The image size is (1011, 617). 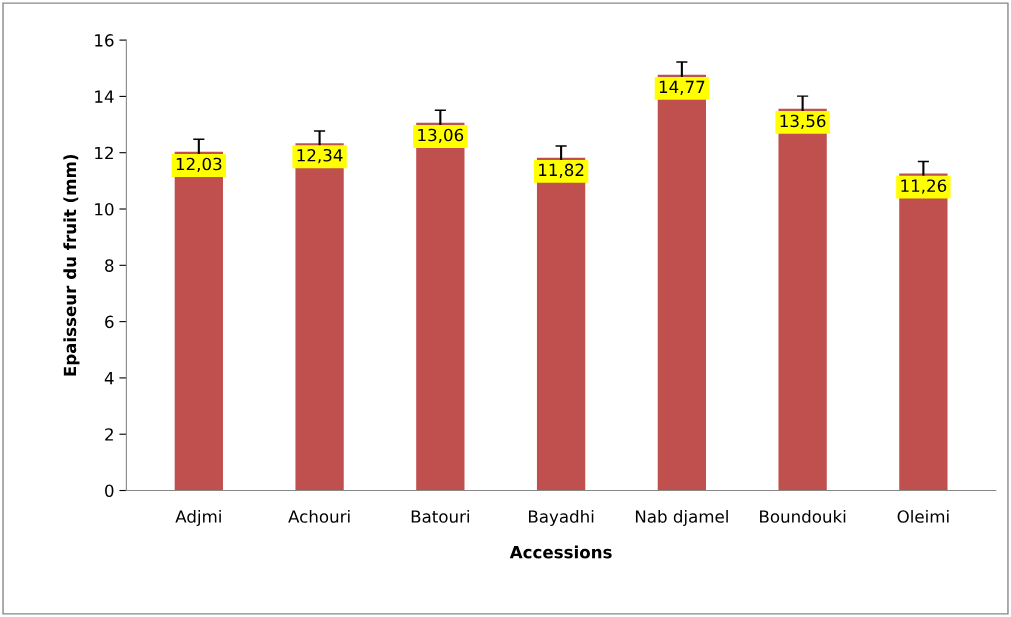 I want to click on y-tick-label: 8, so click(x=109, y=265).